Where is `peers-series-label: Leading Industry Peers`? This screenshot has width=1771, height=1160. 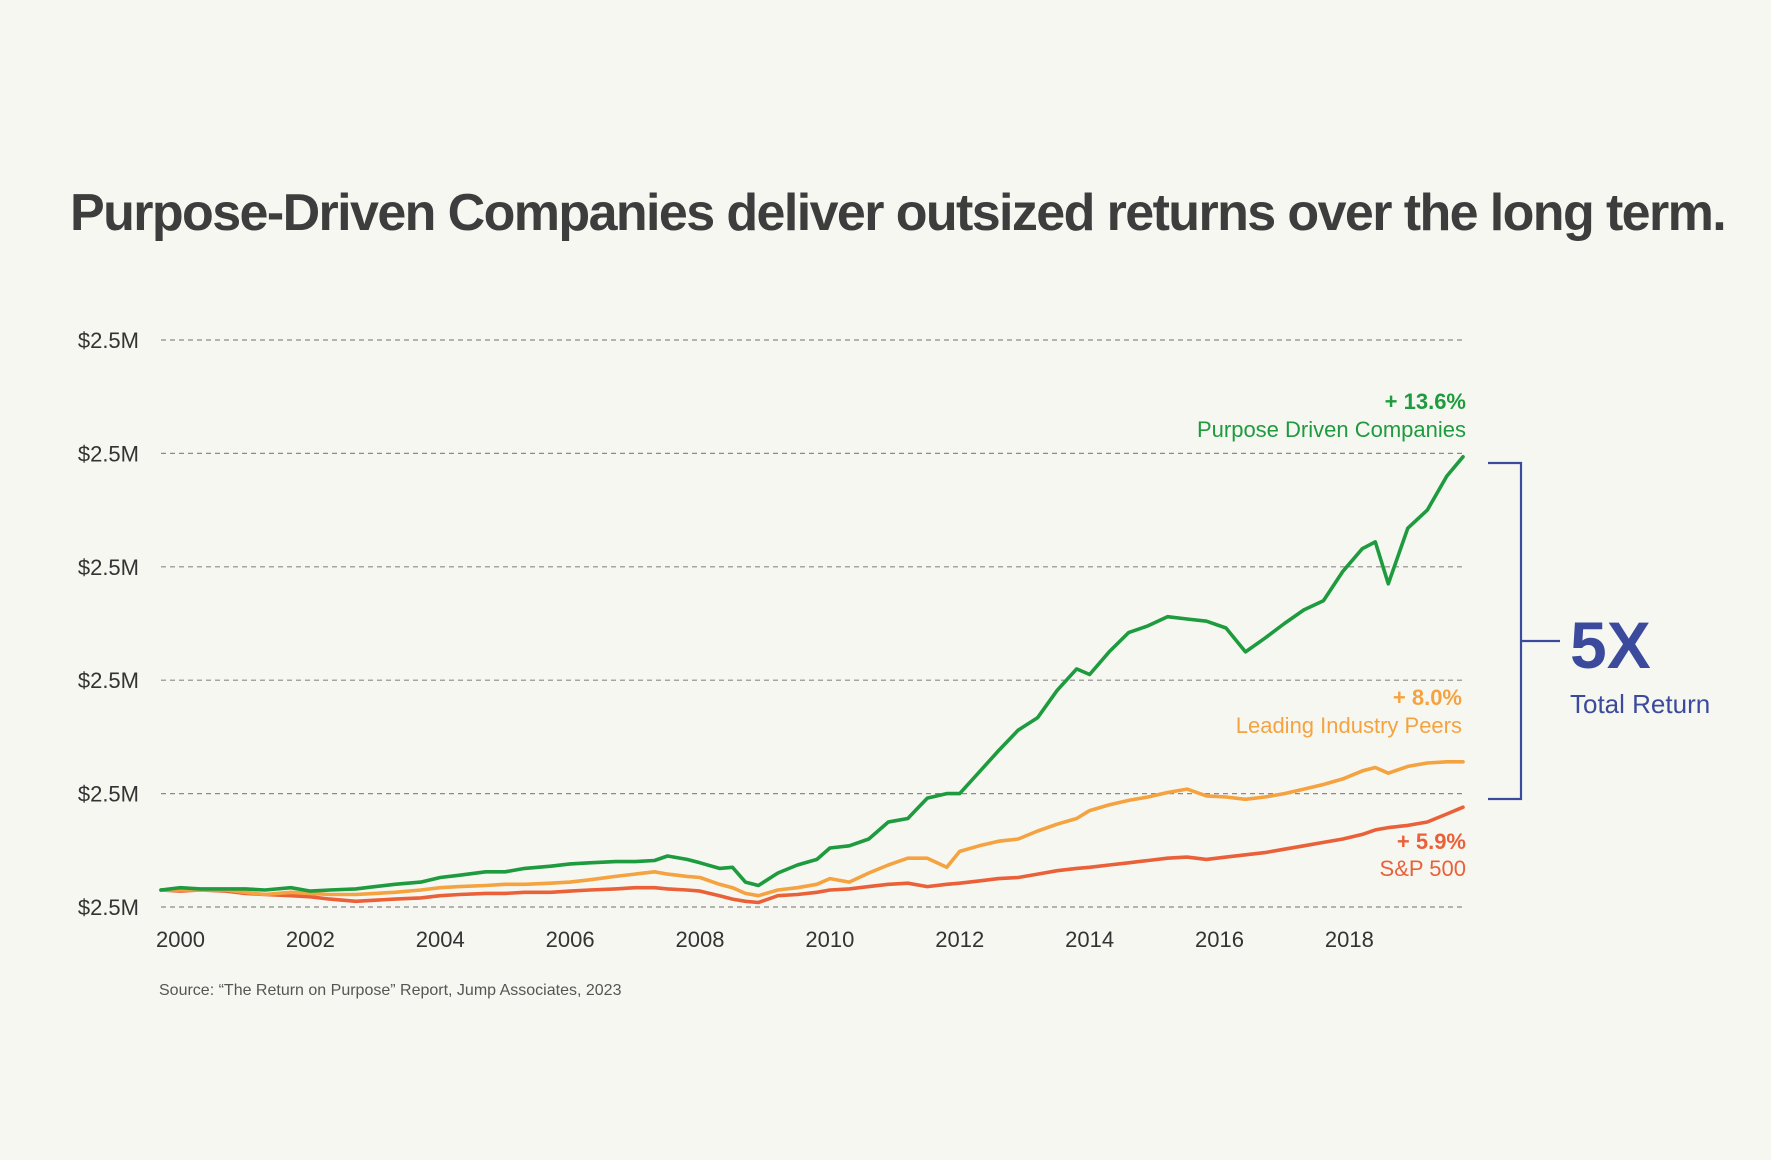
peers-series-label: Leading Industry Peers is located at coordinates (1349, 725).